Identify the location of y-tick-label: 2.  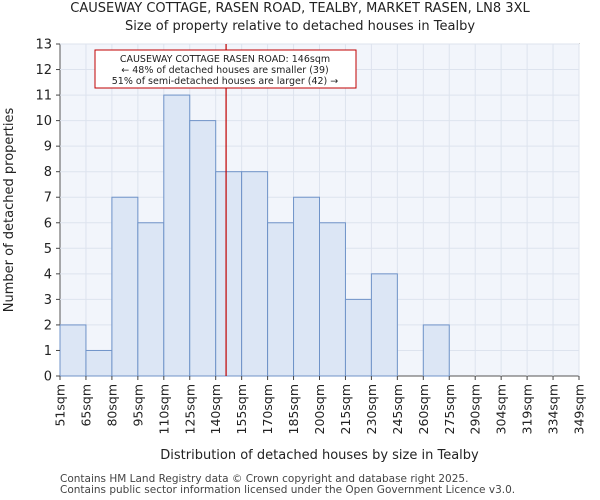
(48, 325).